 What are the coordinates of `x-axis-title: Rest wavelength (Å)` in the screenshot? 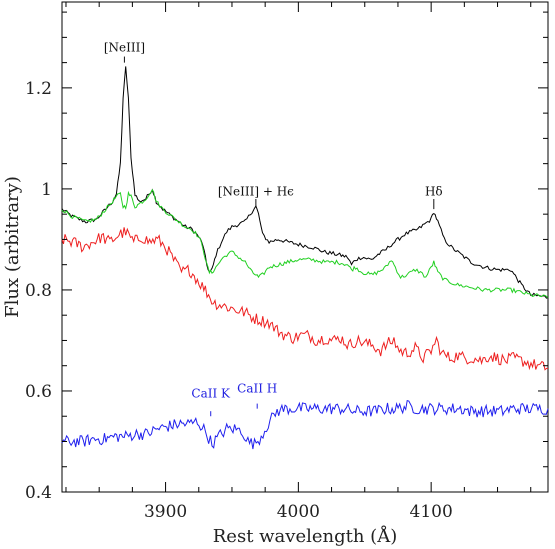 It's located at (305, 536).